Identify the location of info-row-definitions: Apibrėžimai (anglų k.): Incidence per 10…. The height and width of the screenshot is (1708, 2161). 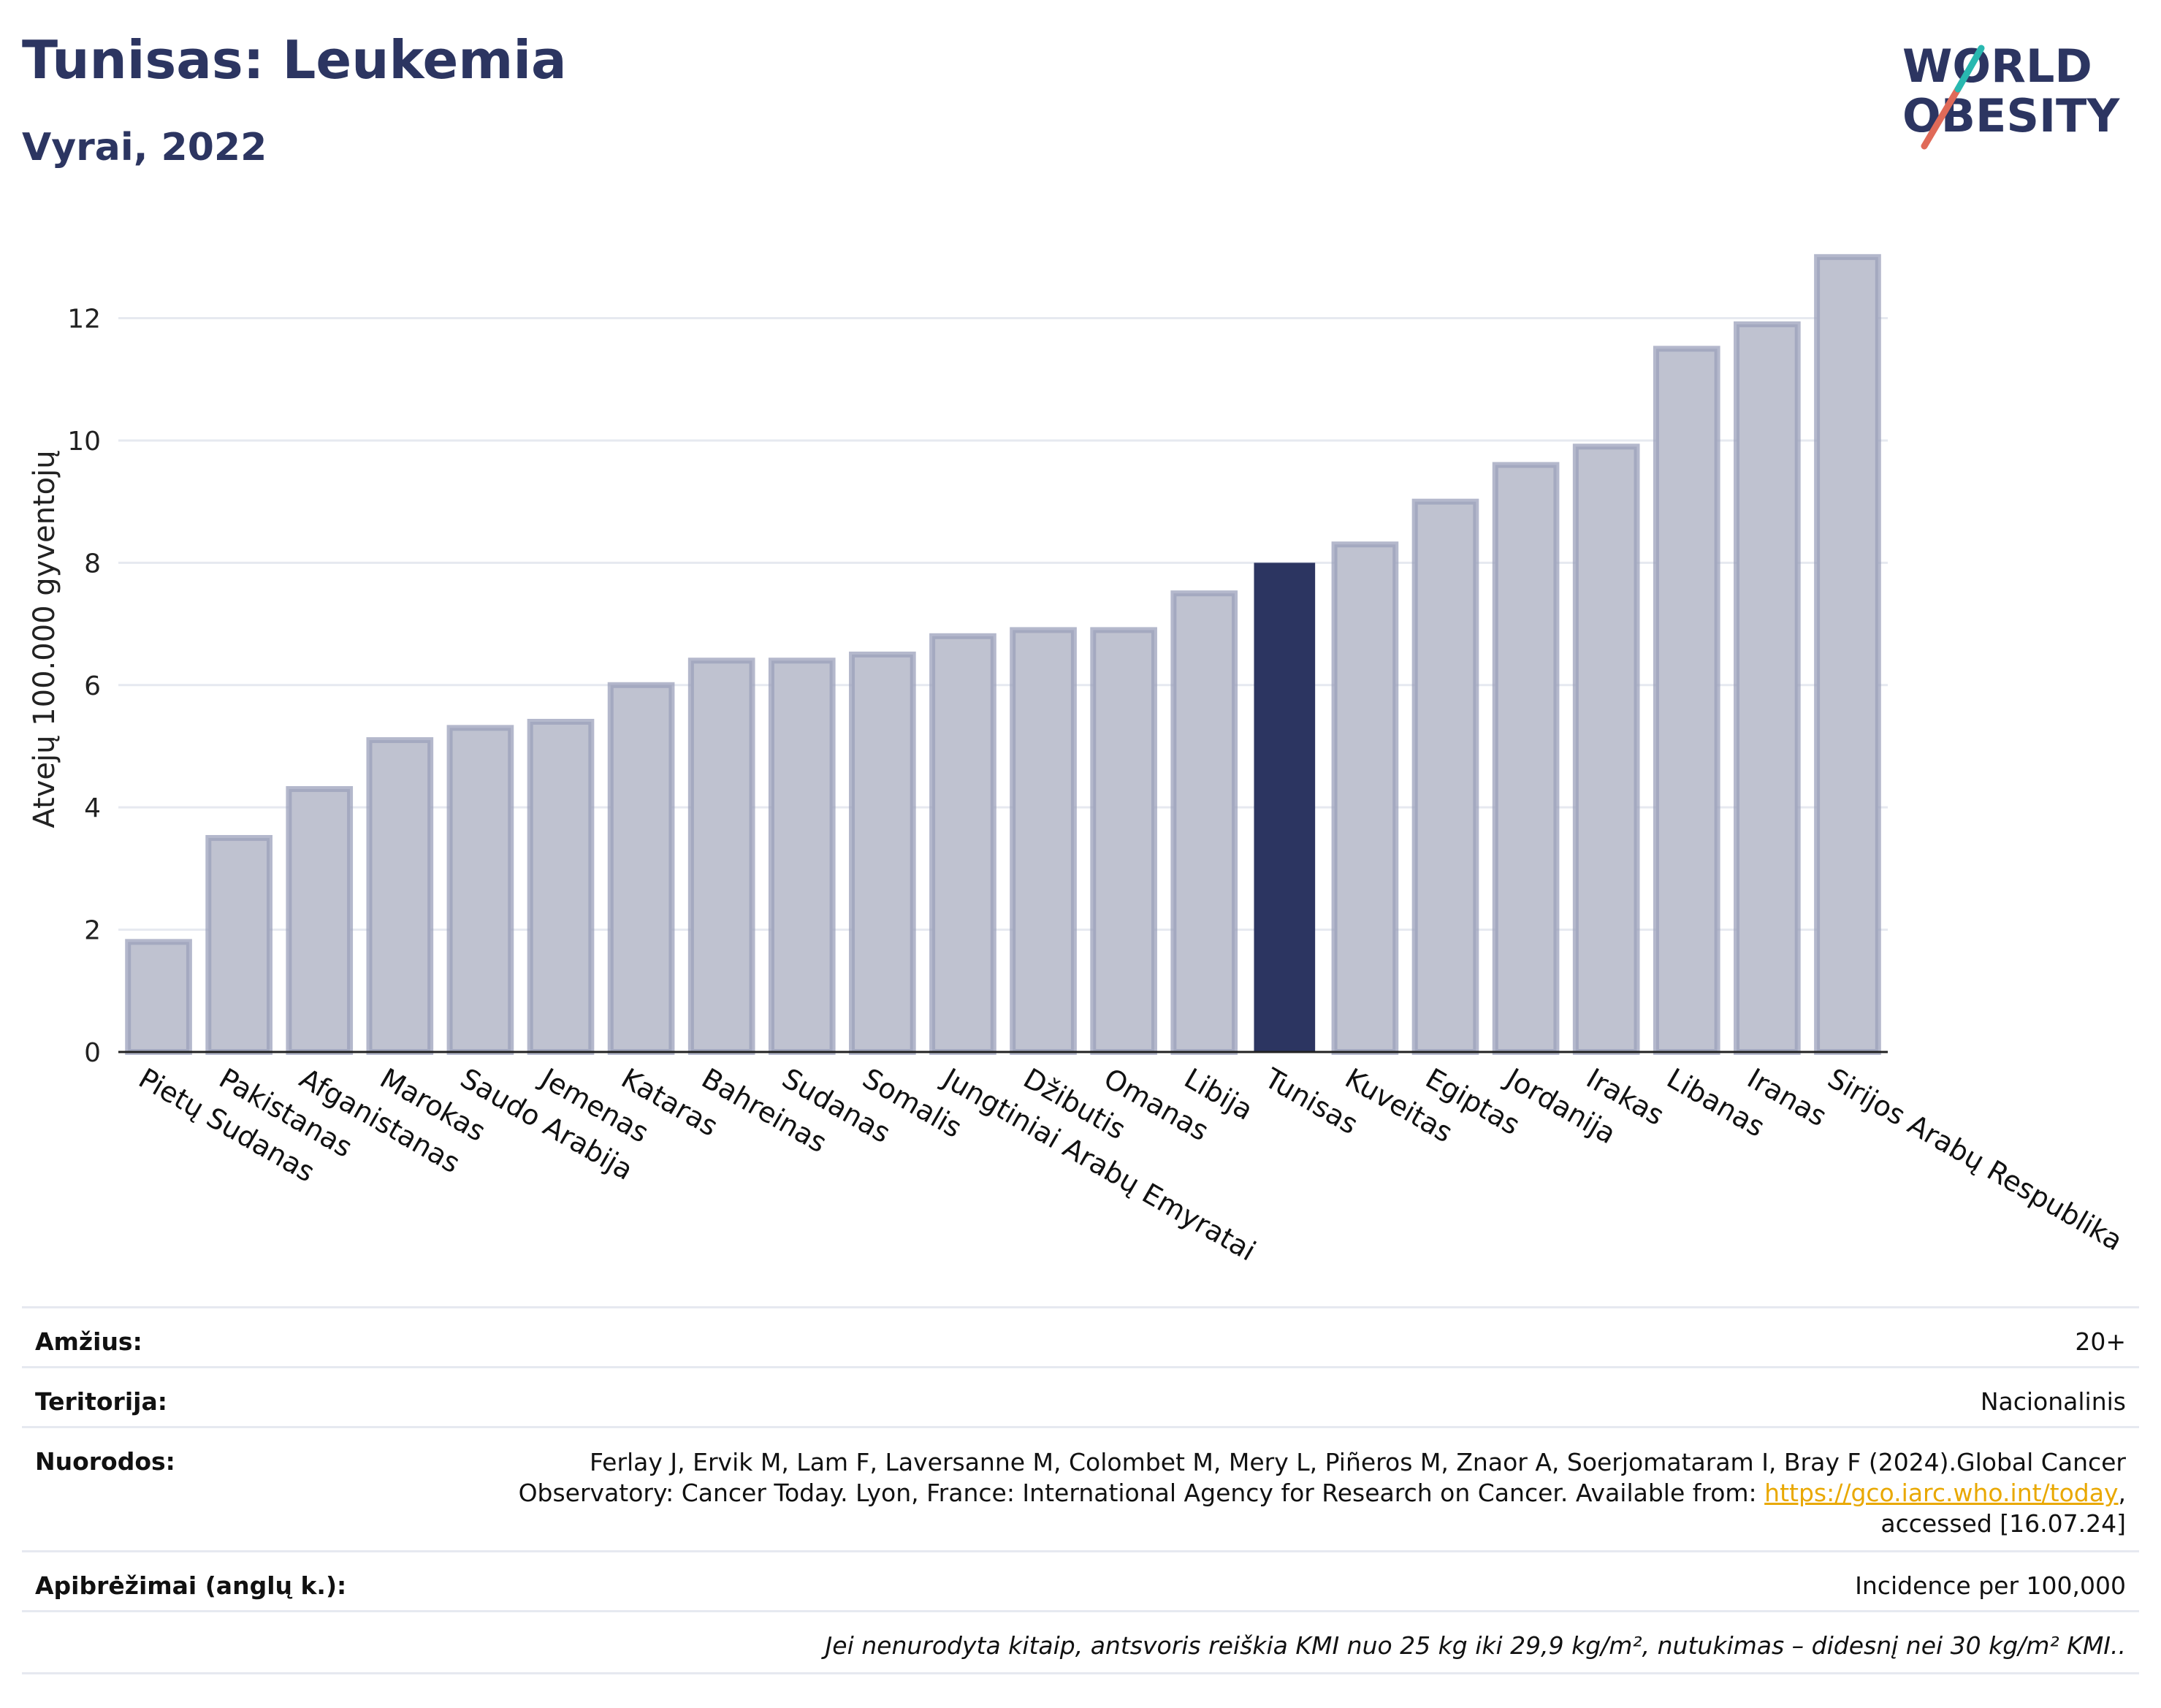
(1080, 1581).